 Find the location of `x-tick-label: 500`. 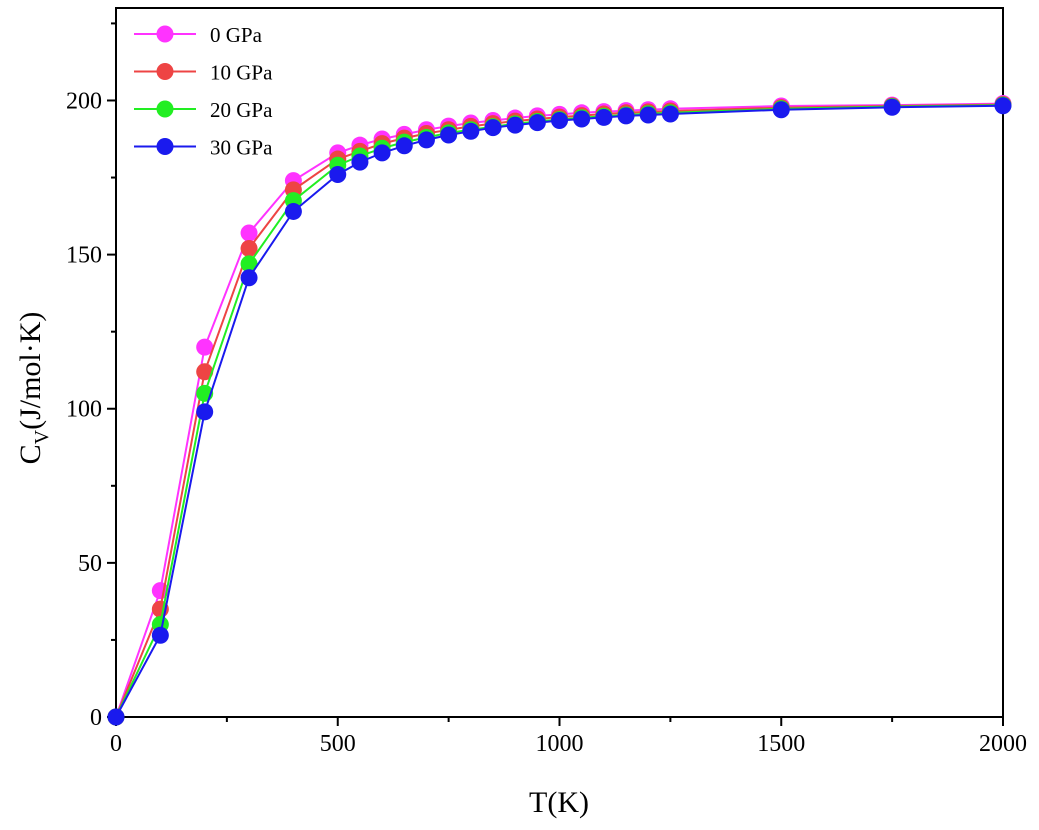

x-tick-label: 500 is located at coordinates (338, 744).